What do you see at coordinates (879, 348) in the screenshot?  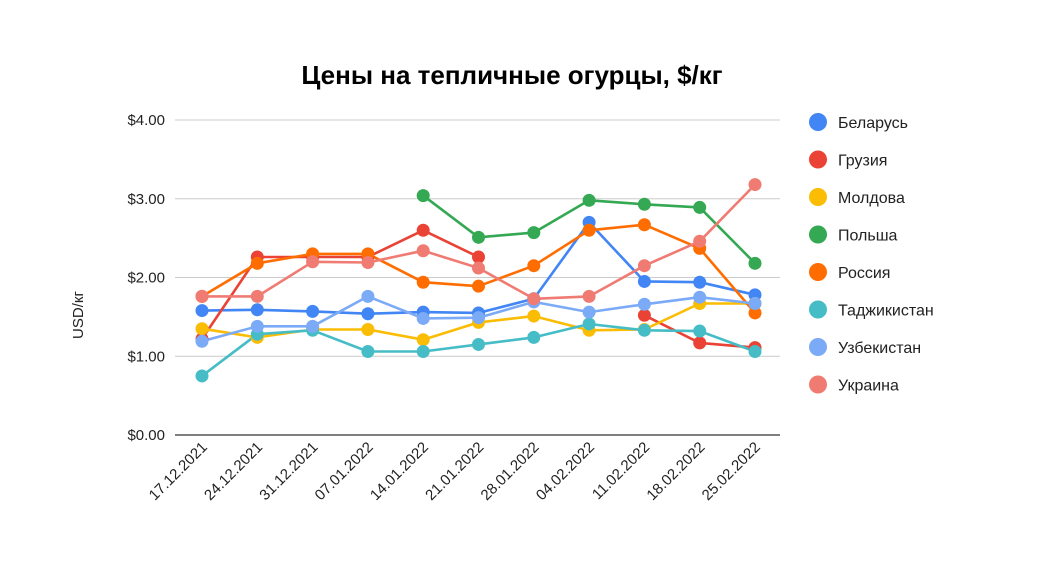 I see `legend-label: Узбекистан` at bounding box center [879, 348].